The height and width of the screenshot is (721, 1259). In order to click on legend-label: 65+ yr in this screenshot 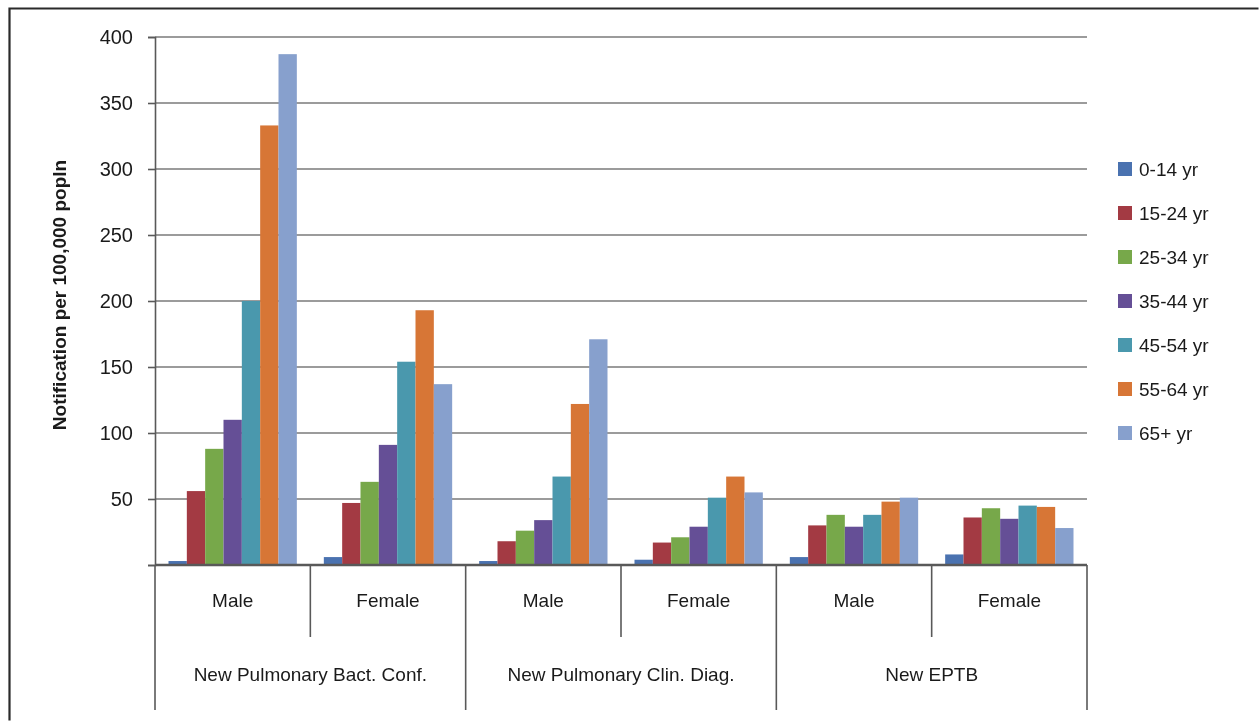, I will do `click(1166, 433)`.